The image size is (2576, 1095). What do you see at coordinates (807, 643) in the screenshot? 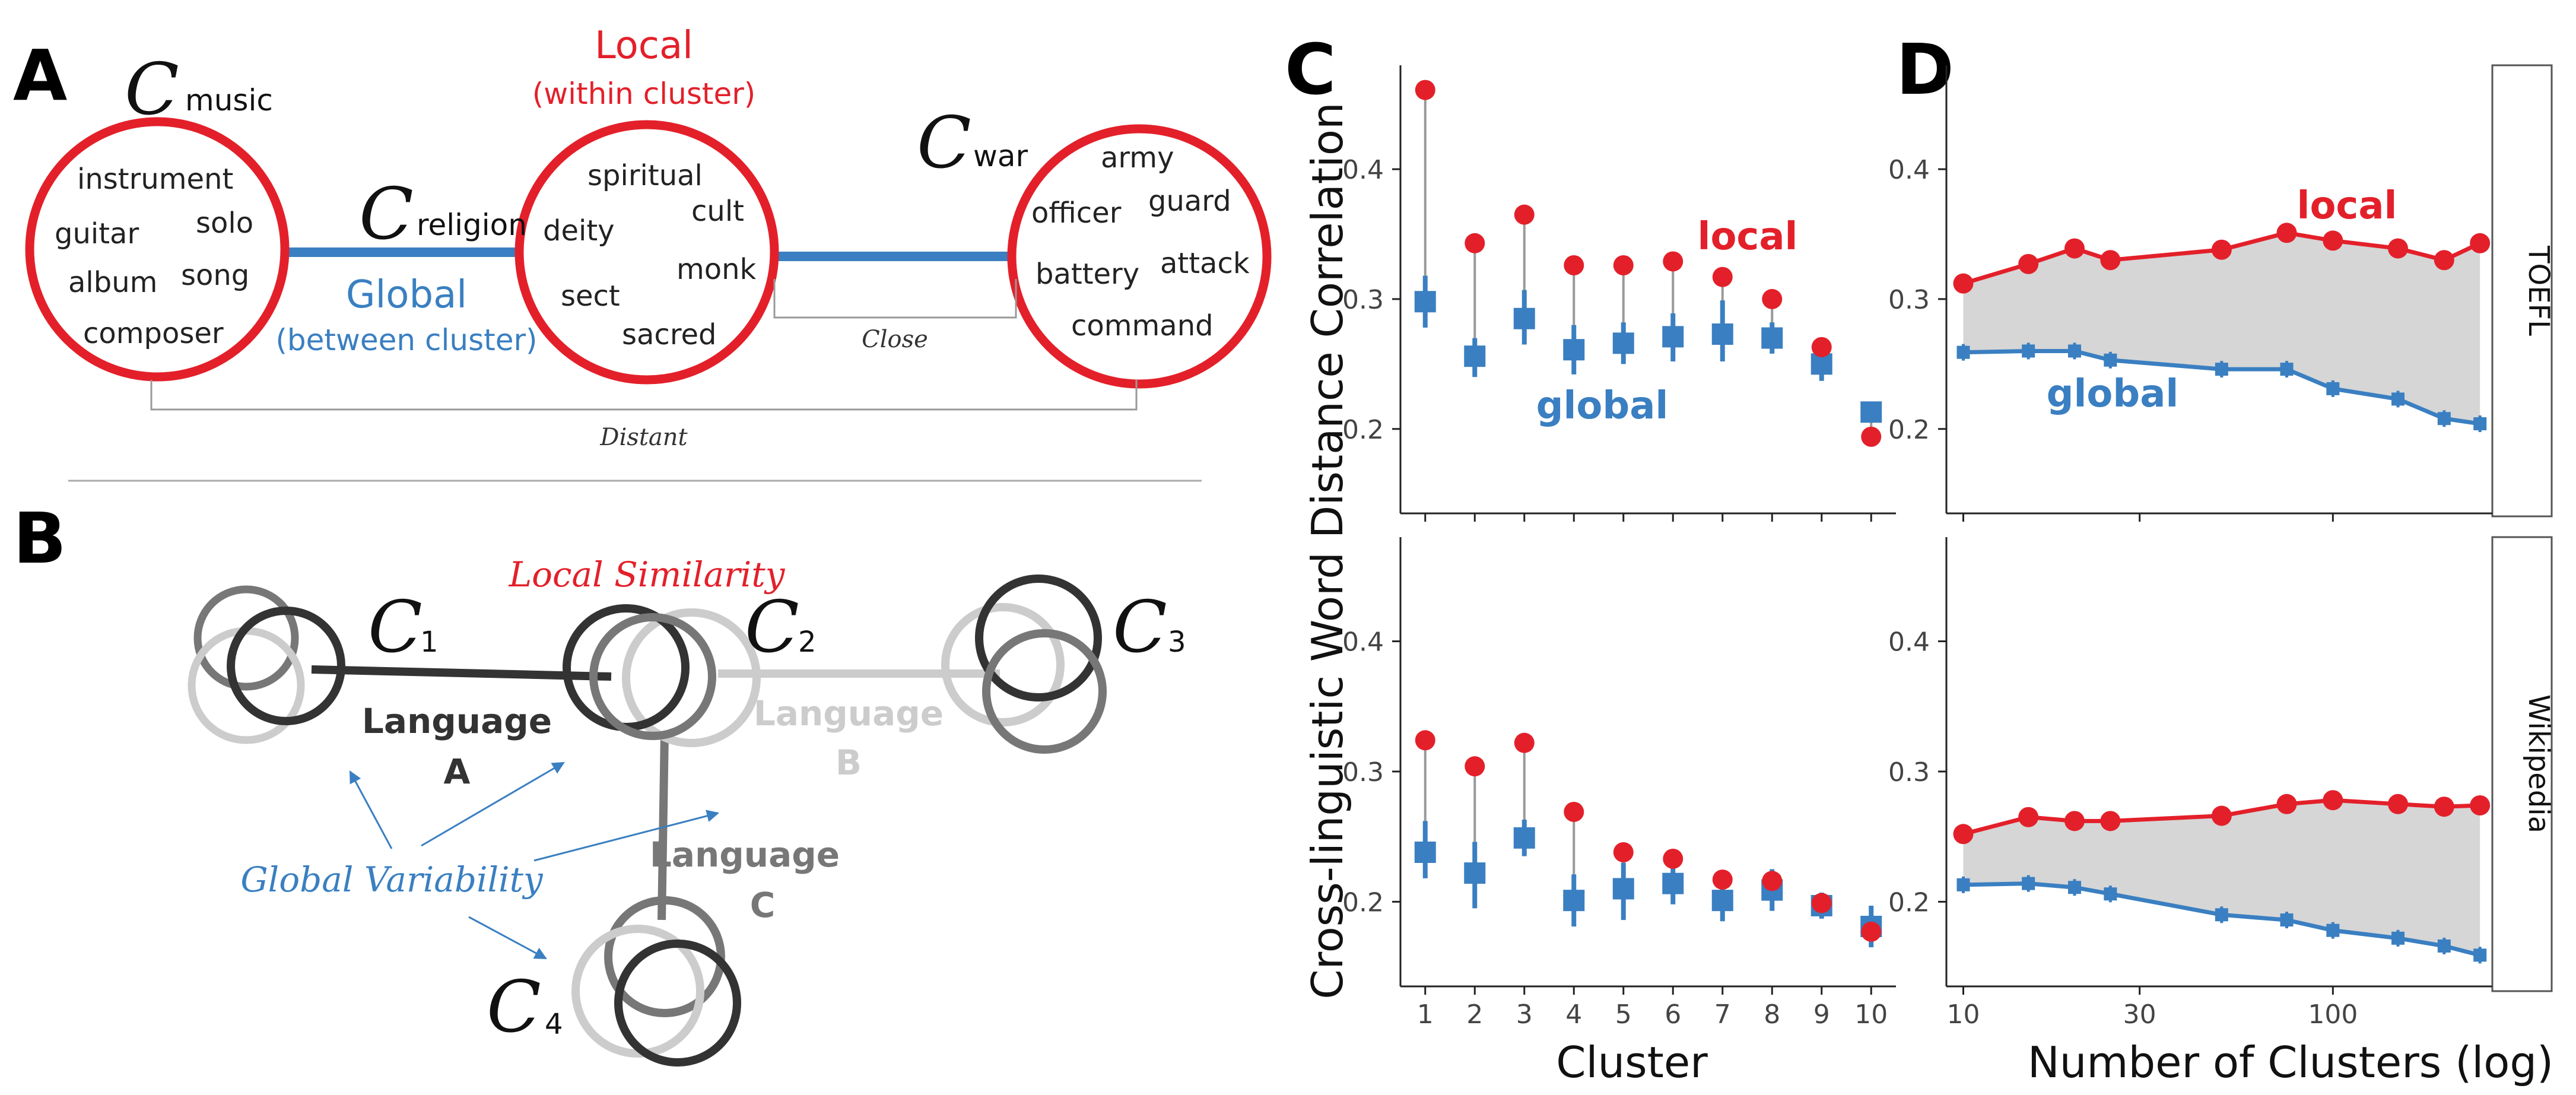
I see `c2-label-sub: 2` at bounding box center [807, 643].